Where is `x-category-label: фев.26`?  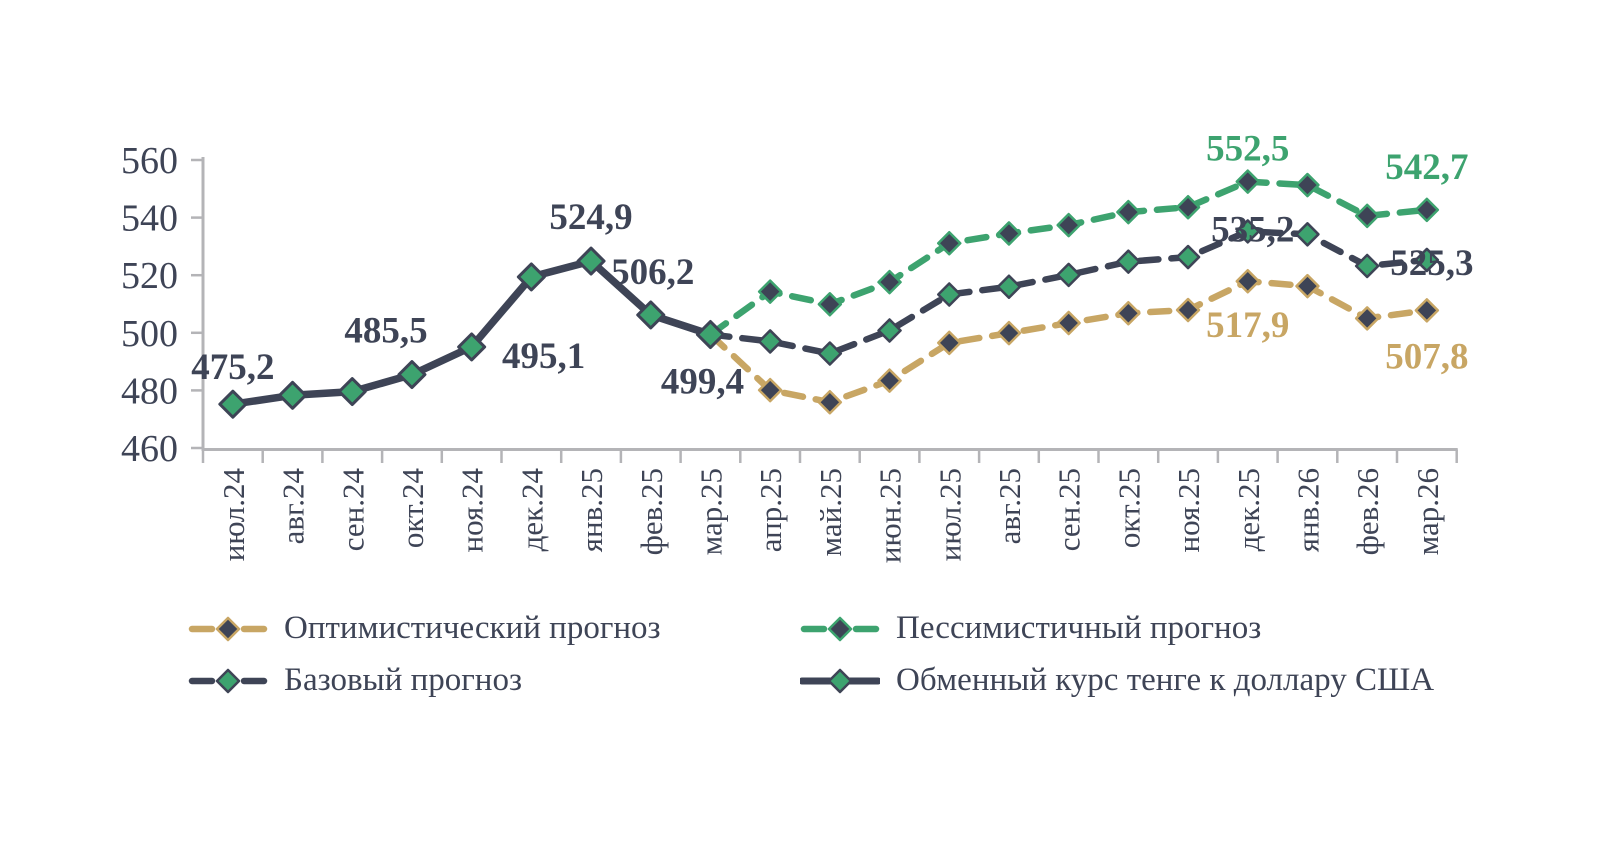
x-category-label: фев.26 is located at coordinates (1367, 511).